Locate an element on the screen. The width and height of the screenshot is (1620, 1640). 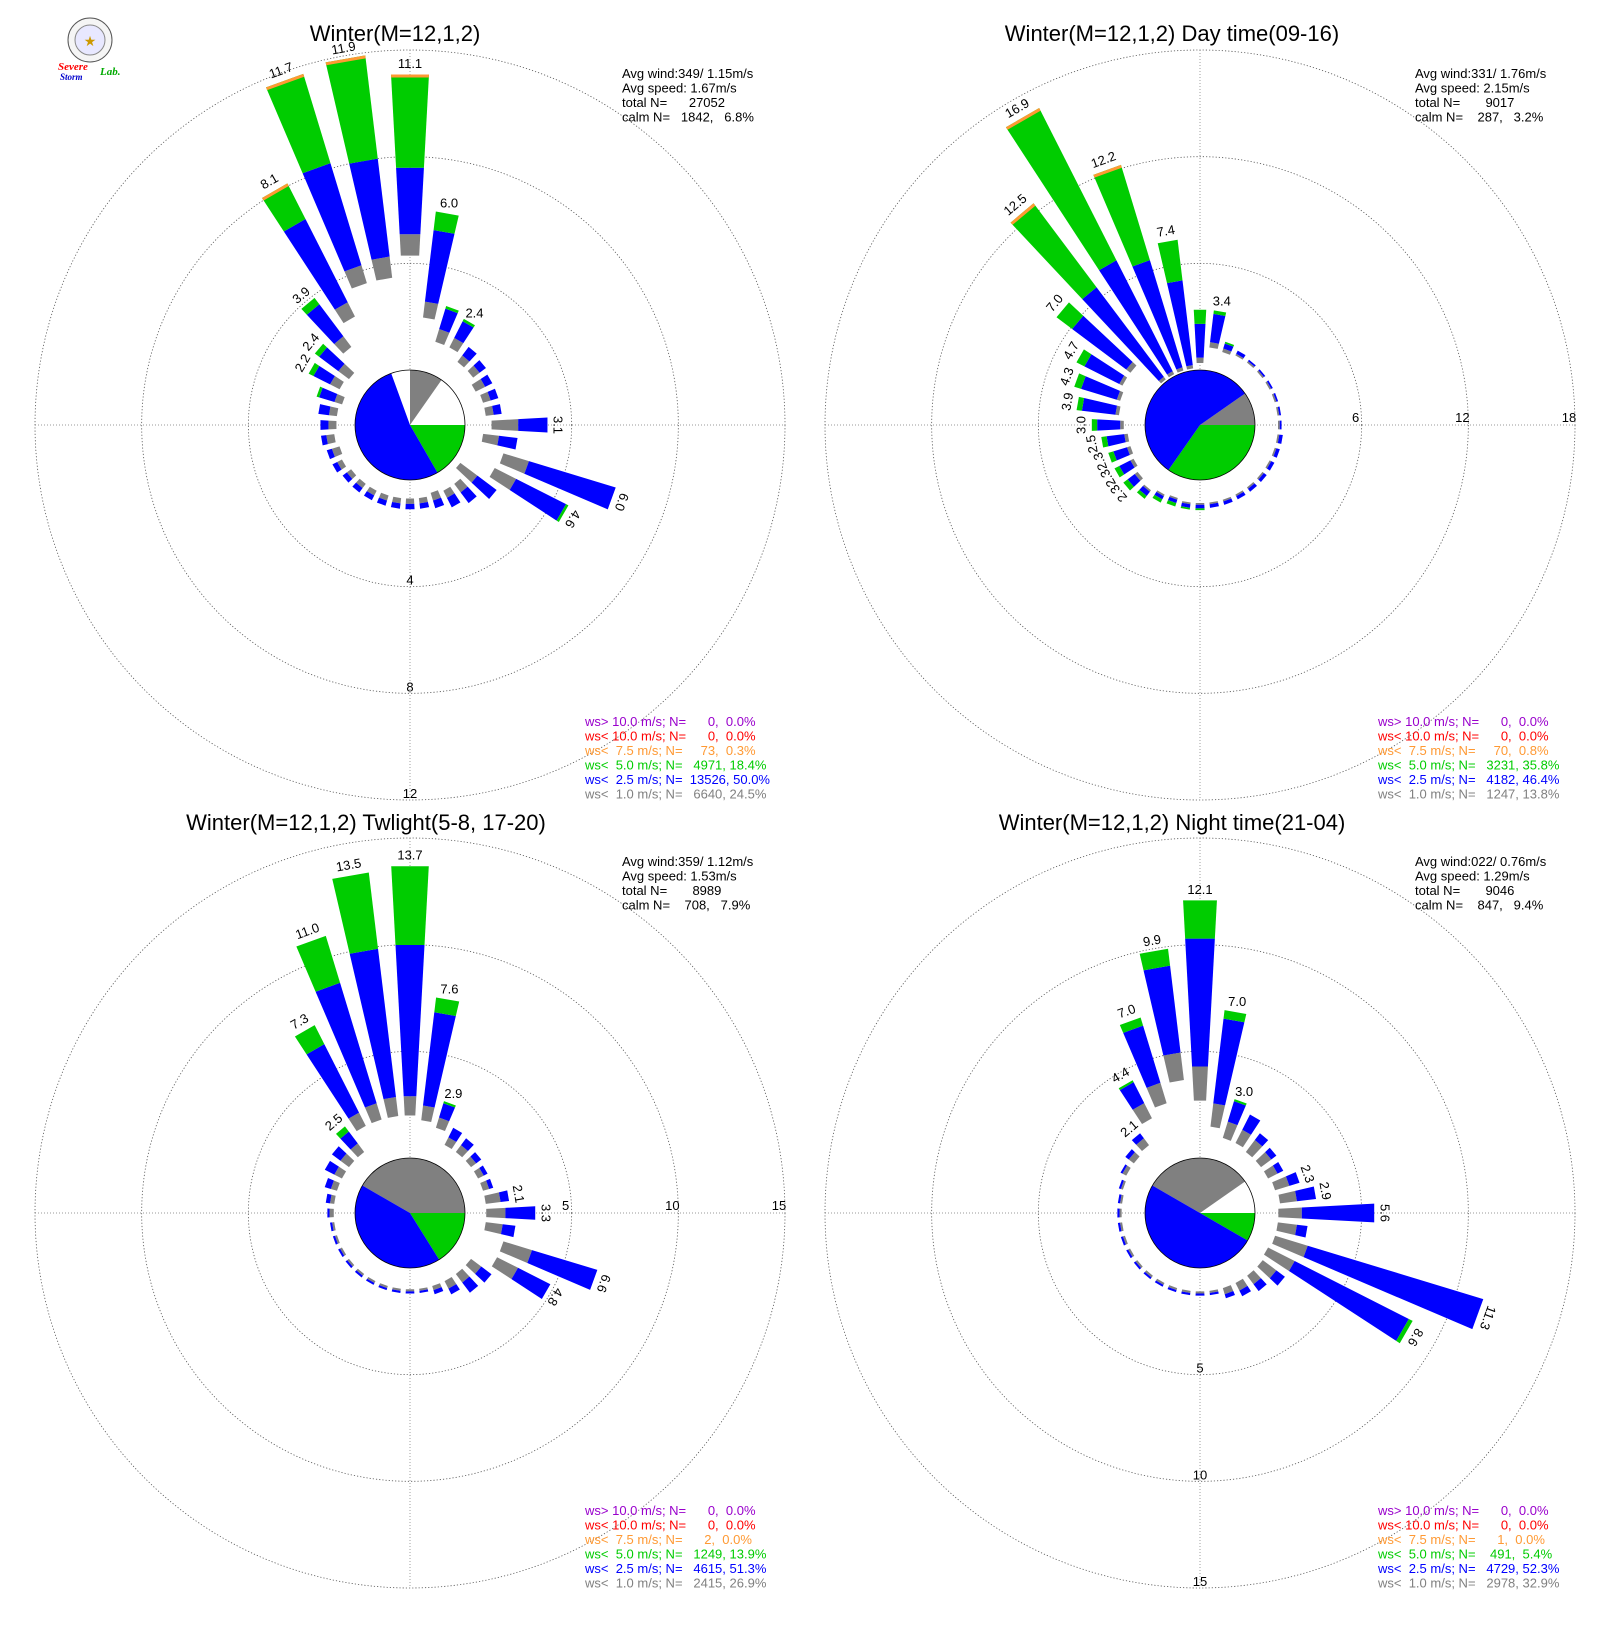
chart-title: Winter(M=12,1,2) is located at coordinates (395, 33).